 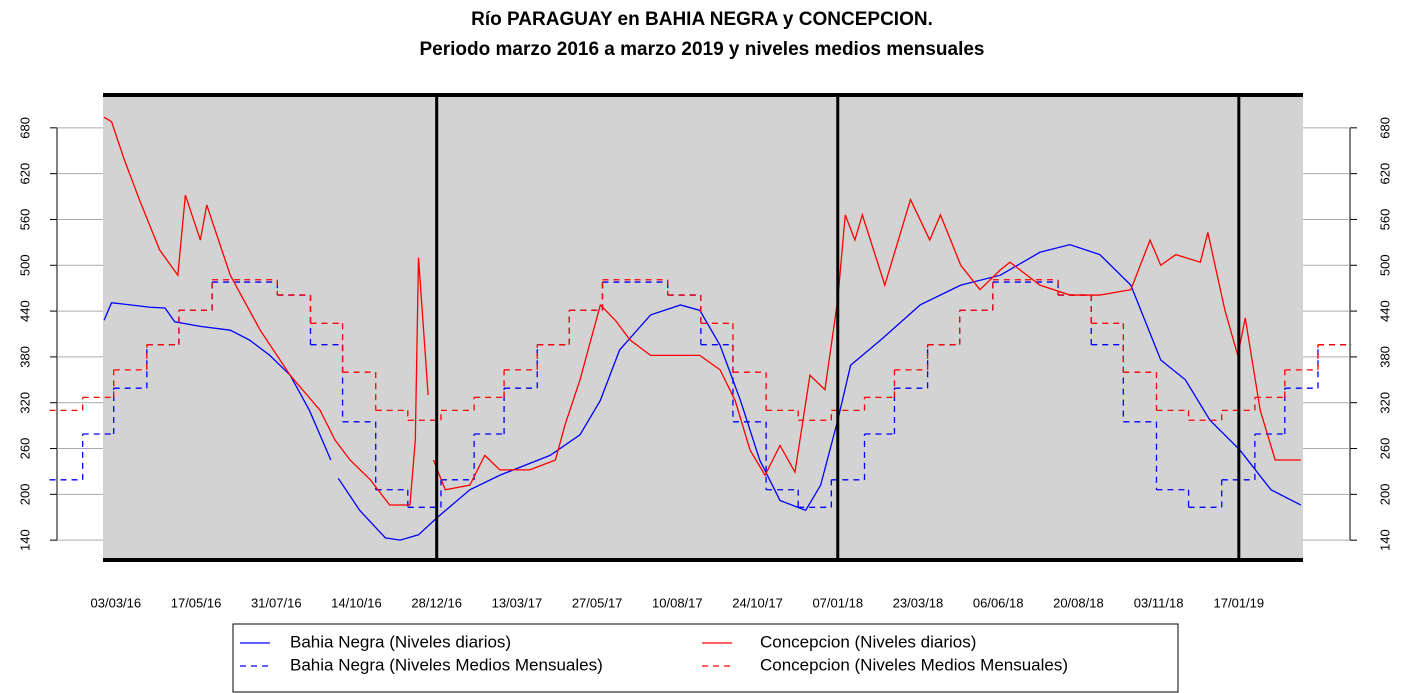 I want to click on x-tick-label: 17/01/19, so click(x=1239, y=602).